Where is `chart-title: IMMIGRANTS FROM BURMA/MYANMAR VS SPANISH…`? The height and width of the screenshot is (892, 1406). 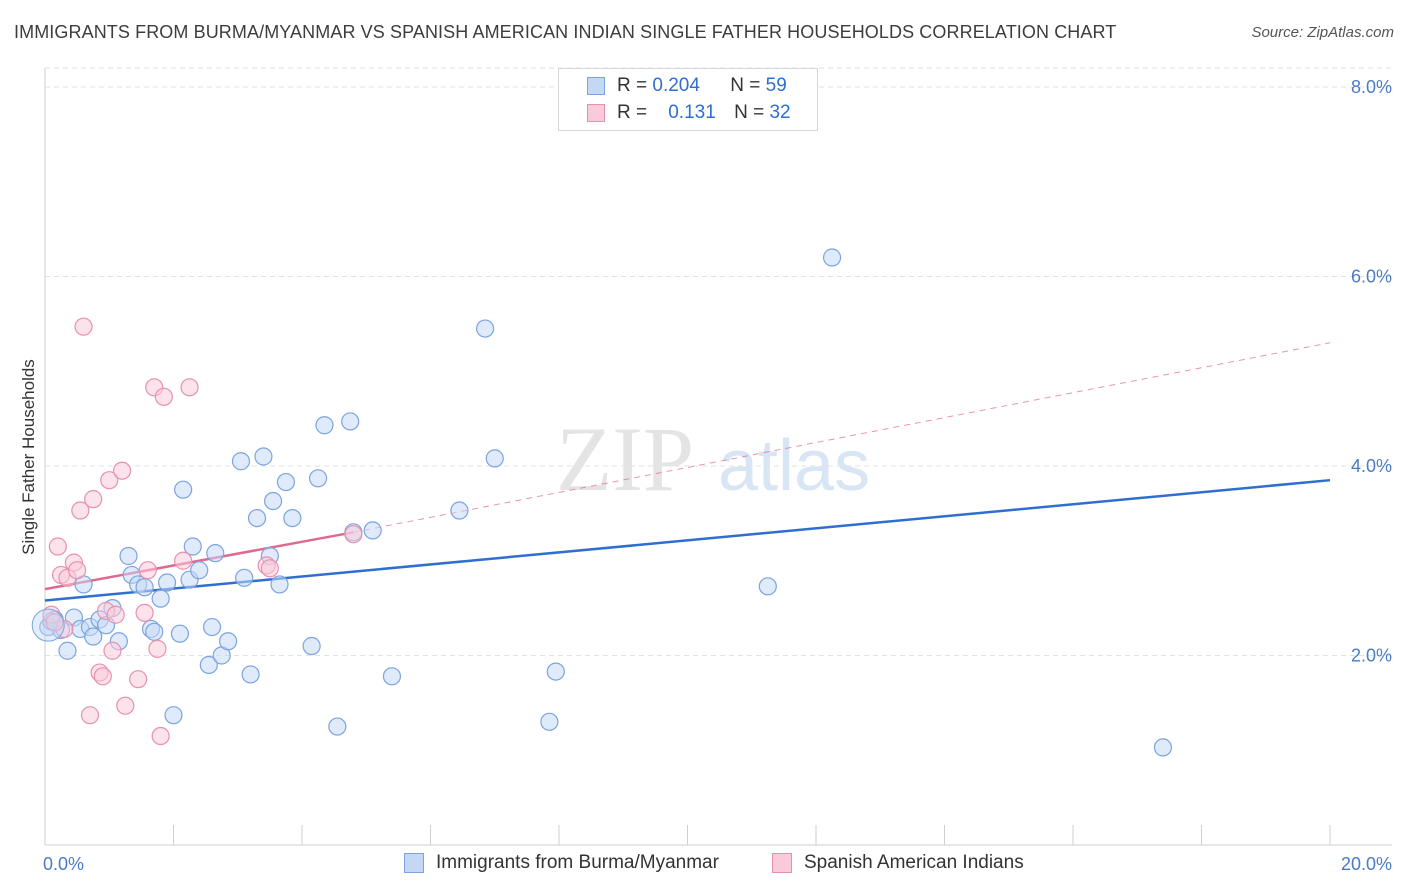
chart-title: IMMIGRANTS FROM BURMA/MYANMAR VS SPANISH… is located at coordinates (565, 32).